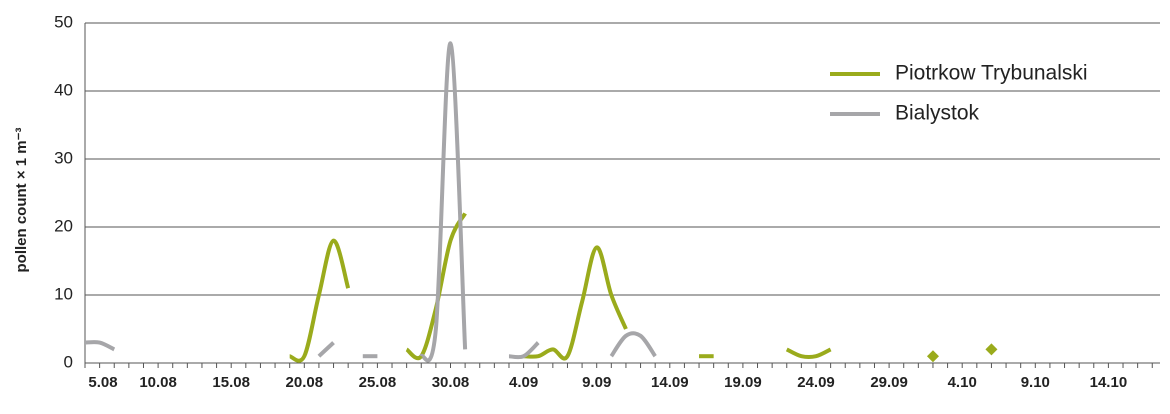 The height and width of the screenshot is (414, 1170). I want to click on x-tick-label: 10.08, so click(158, 382).